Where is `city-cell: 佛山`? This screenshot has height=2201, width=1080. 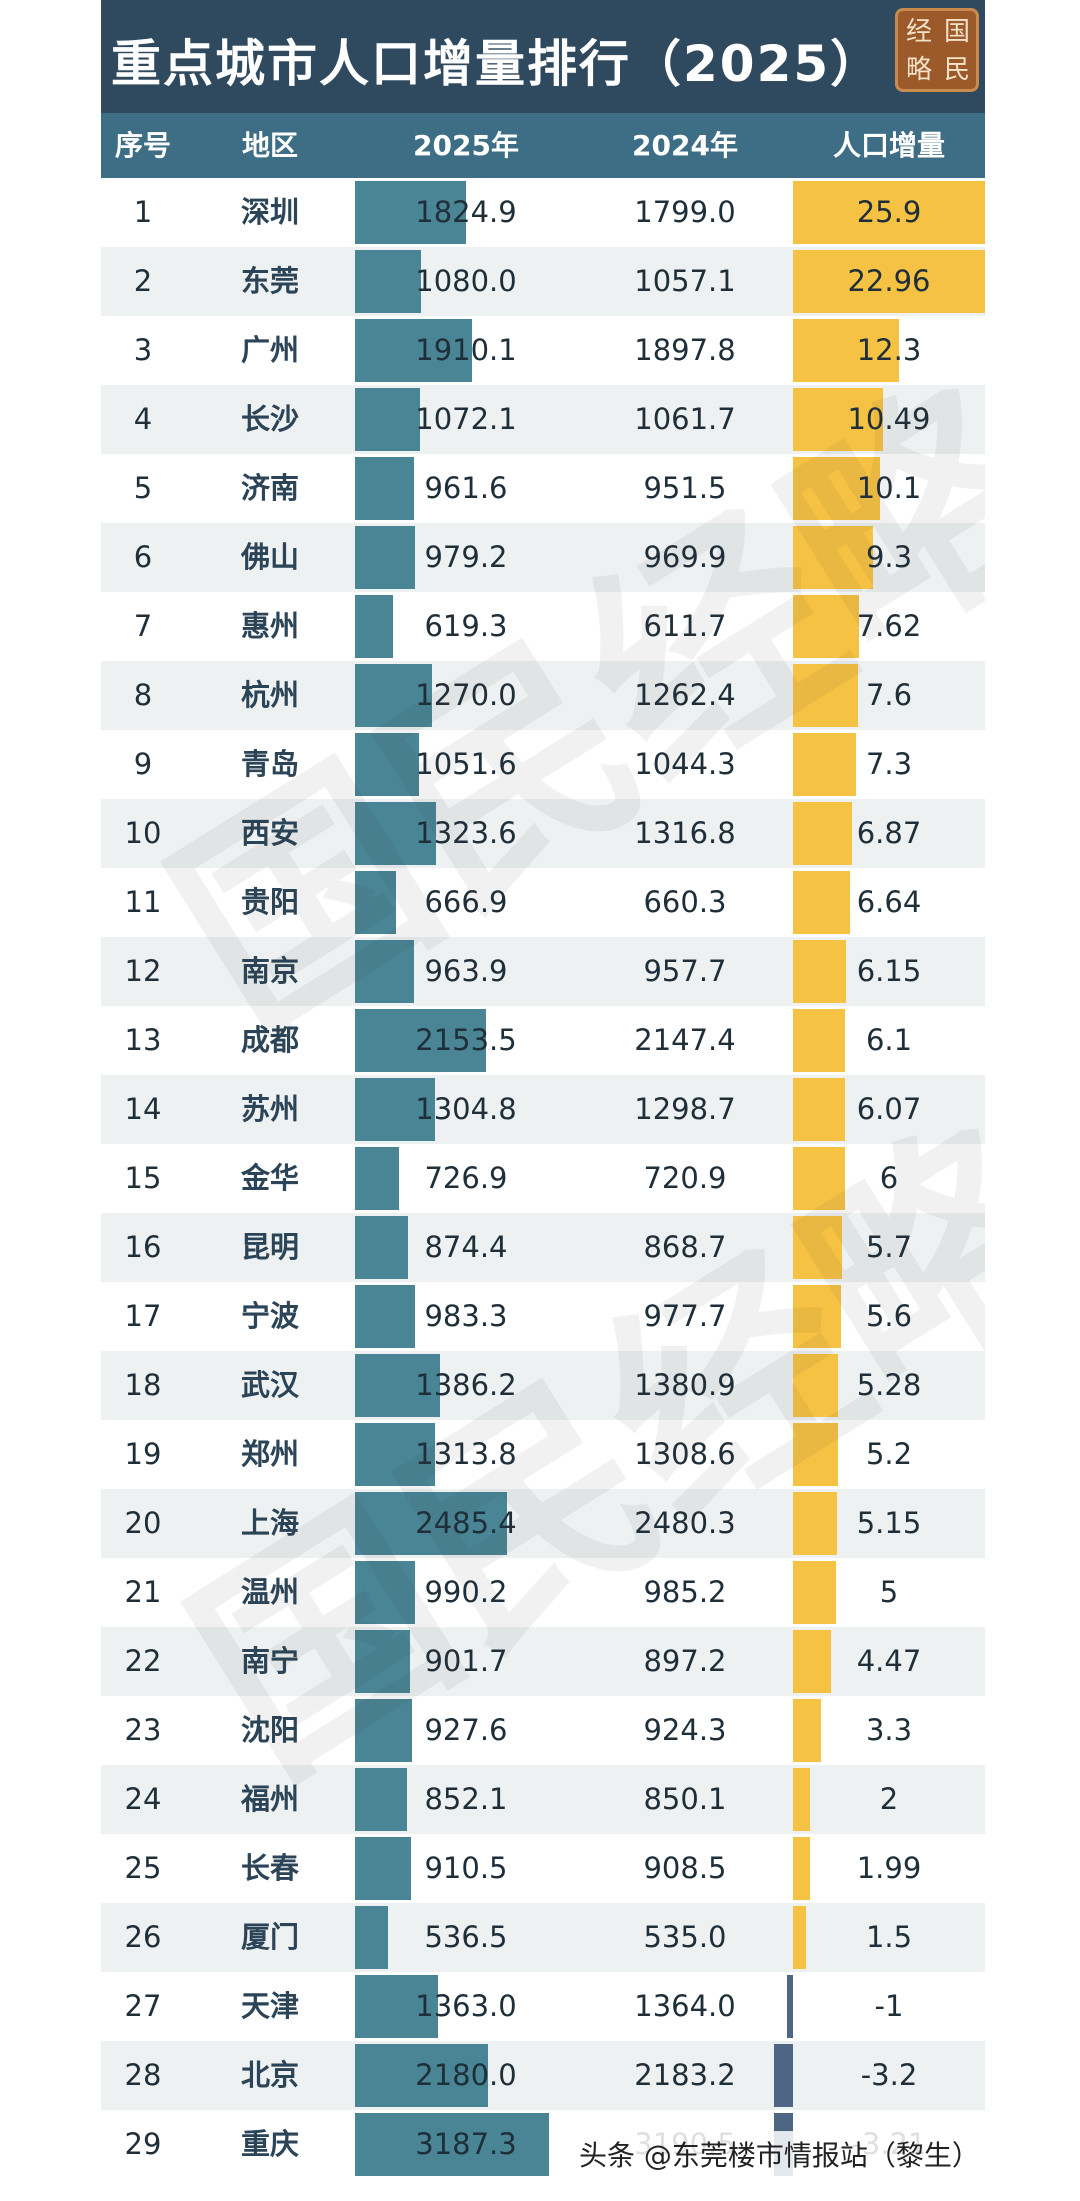
city-cell: 佛山 is located at coordinates (269, 557).